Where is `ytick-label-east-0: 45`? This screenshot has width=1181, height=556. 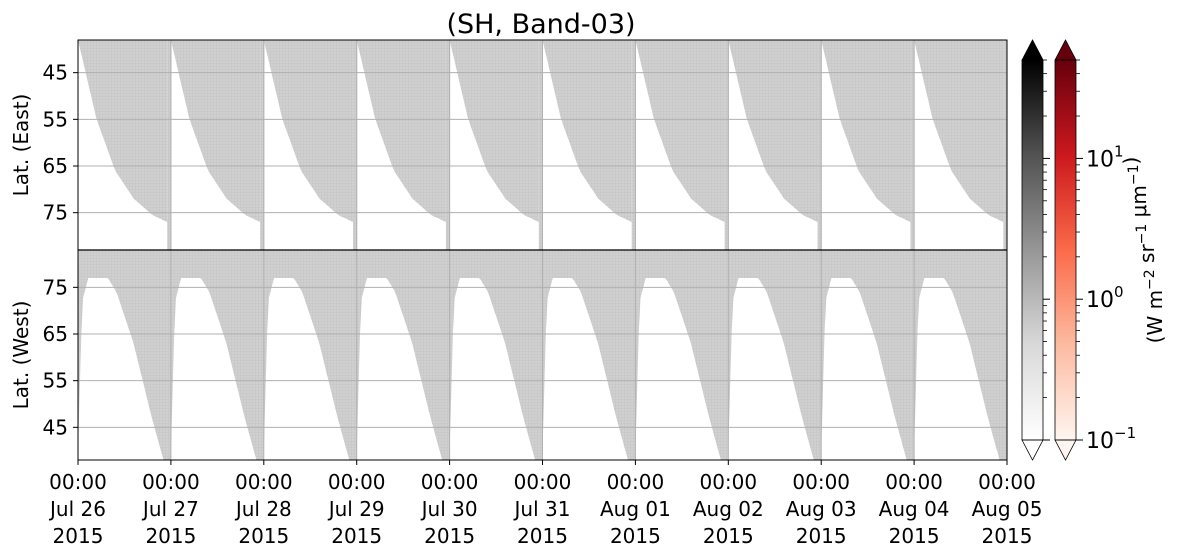
ytick-label-east-0: 45 is located at coordinates (55, 73).